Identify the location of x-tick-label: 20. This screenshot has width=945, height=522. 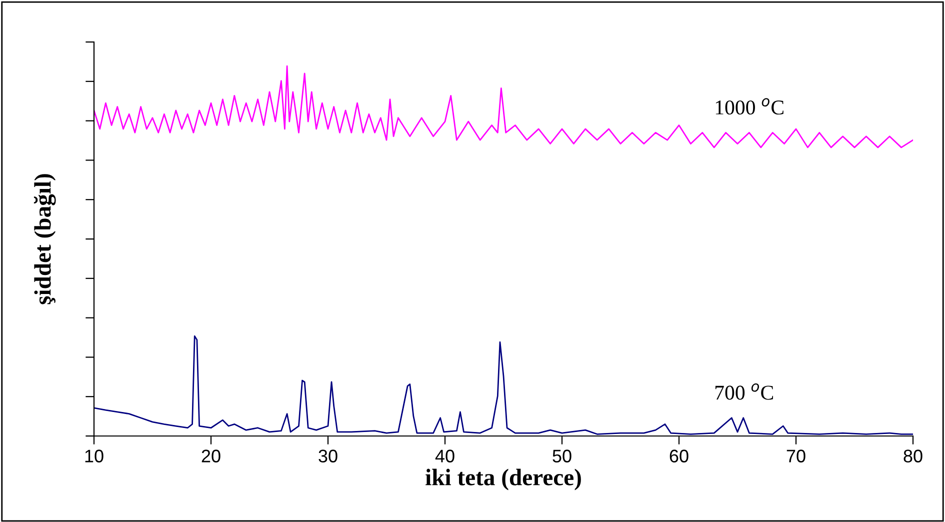
(211, 456).